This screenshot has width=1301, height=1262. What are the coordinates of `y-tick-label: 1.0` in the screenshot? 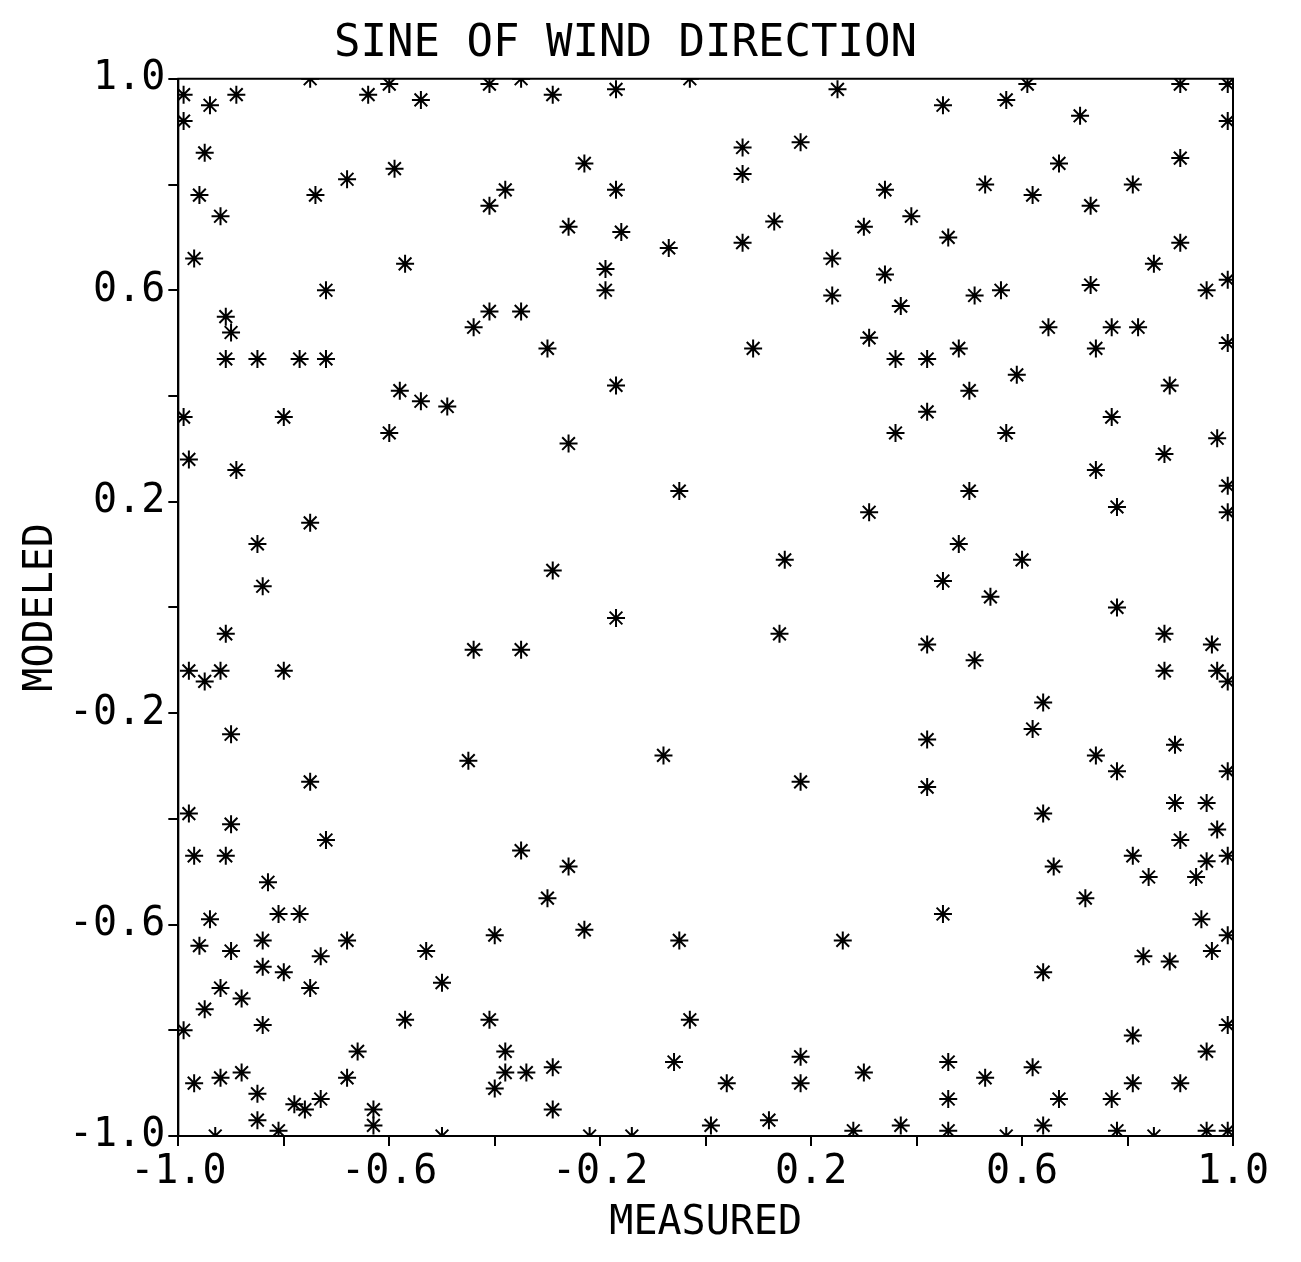 It's located at (129, 75).